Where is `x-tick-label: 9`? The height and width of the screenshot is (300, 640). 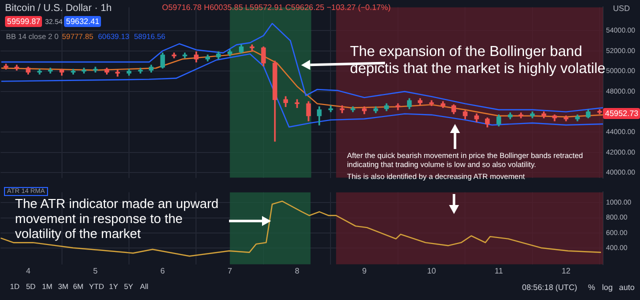
x-tick-label: 9 is located at coordinates (365, 271).